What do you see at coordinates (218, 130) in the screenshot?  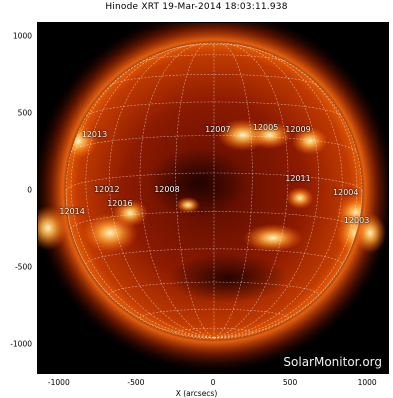 I see `active-region-label: 12007` at bounding box center [218, 130].